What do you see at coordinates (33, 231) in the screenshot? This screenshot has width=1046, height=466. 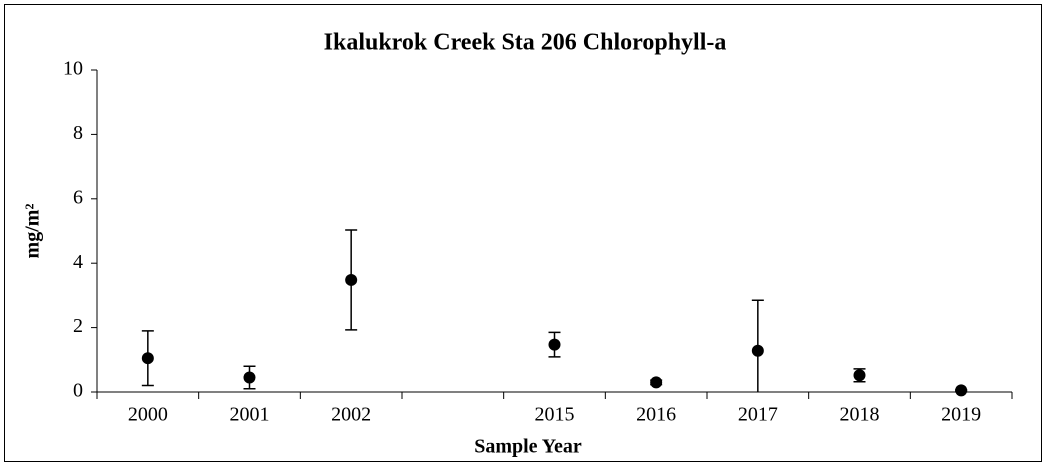 I see `y-axis-label: mg/m²` at bounding box center [33, 231].